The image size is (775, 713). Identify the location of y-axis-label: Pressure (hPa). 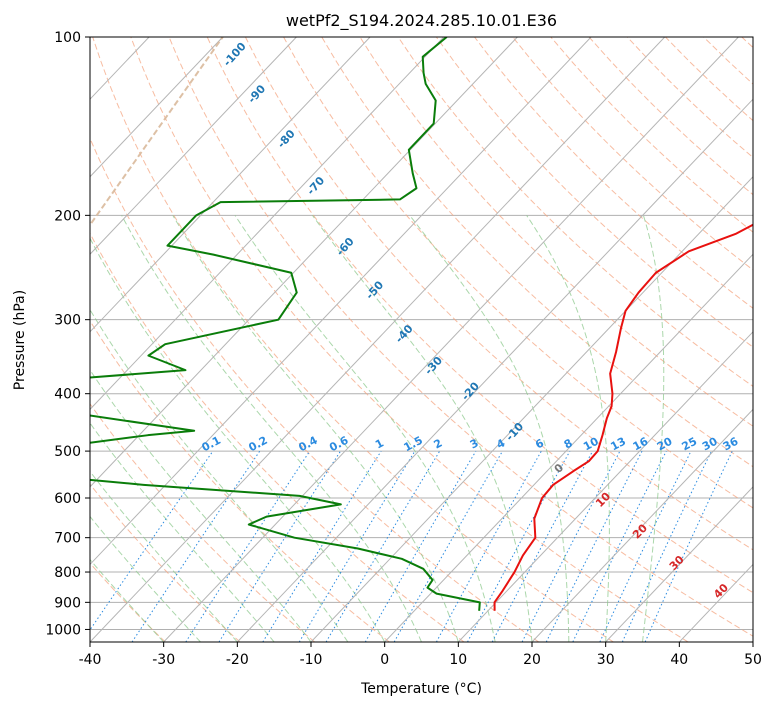
(20, 340).